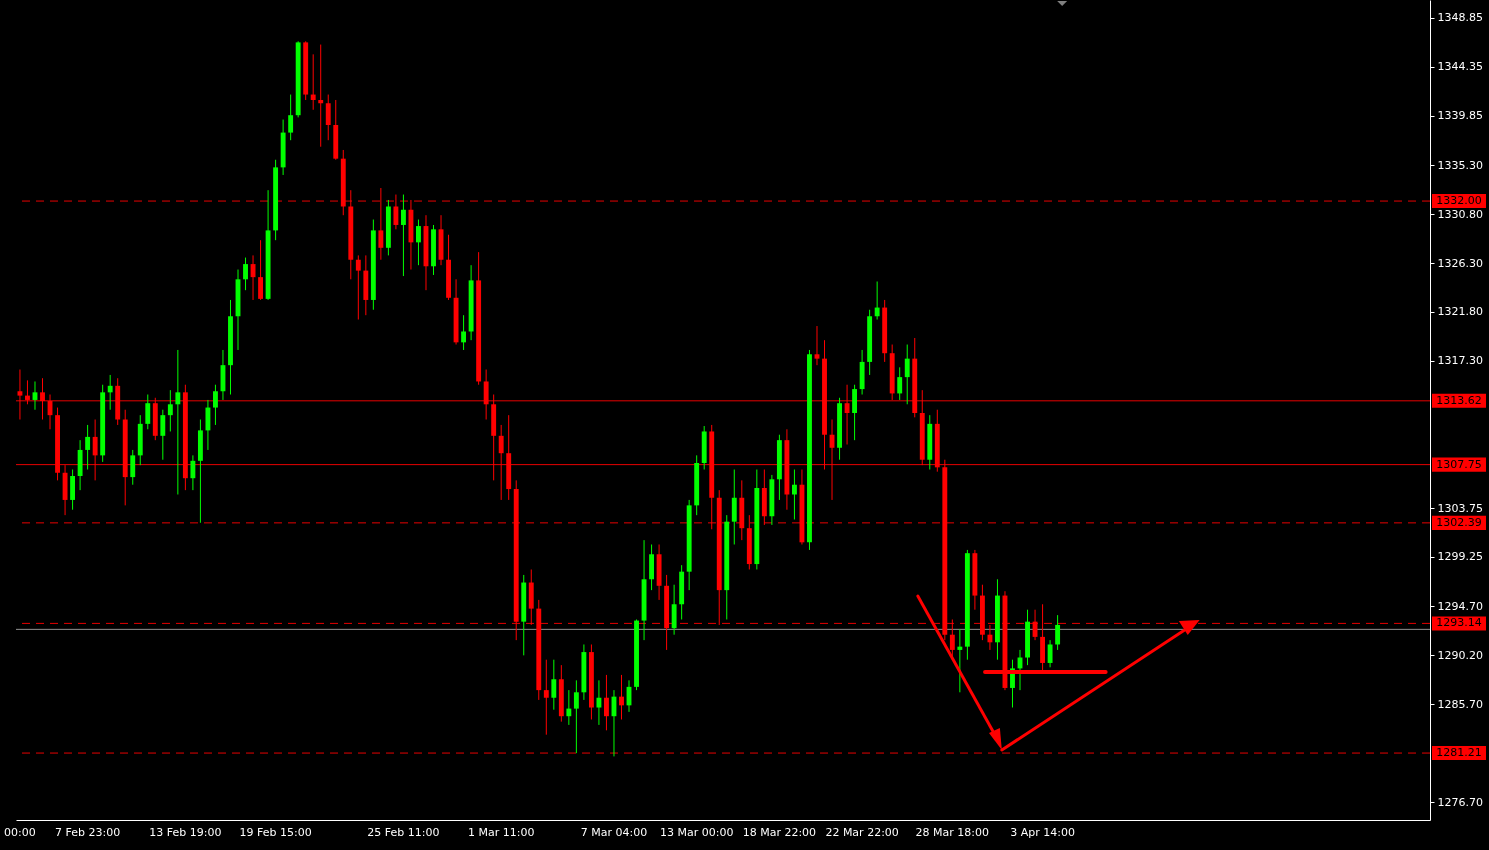 The width and height of the screenshot is (1489, 850). Describe the element at coordinates (185, 832) in the screenshot. I see `x-tick-label: 13 Feb 19:00` at that location.